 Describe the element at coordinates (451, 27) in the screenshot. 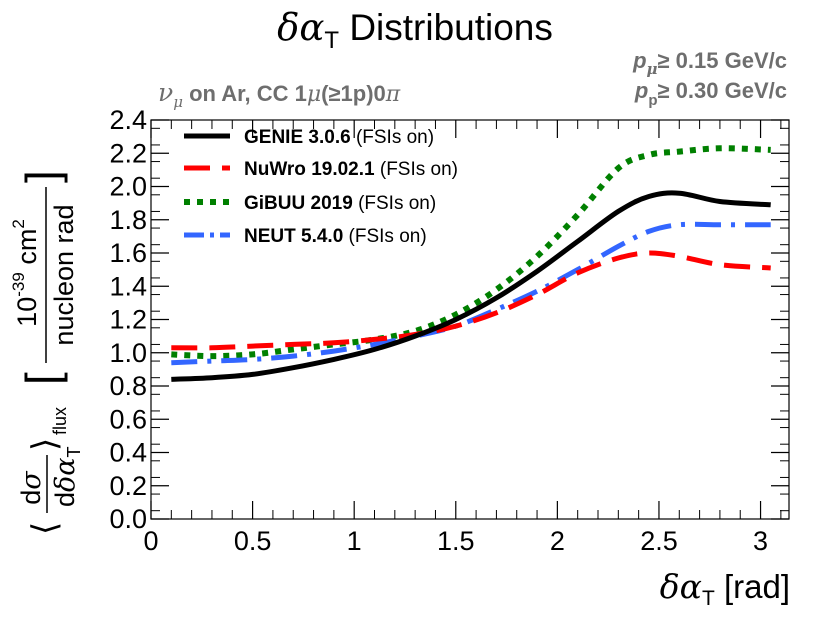

I see `title-text: Distributions` at that location.